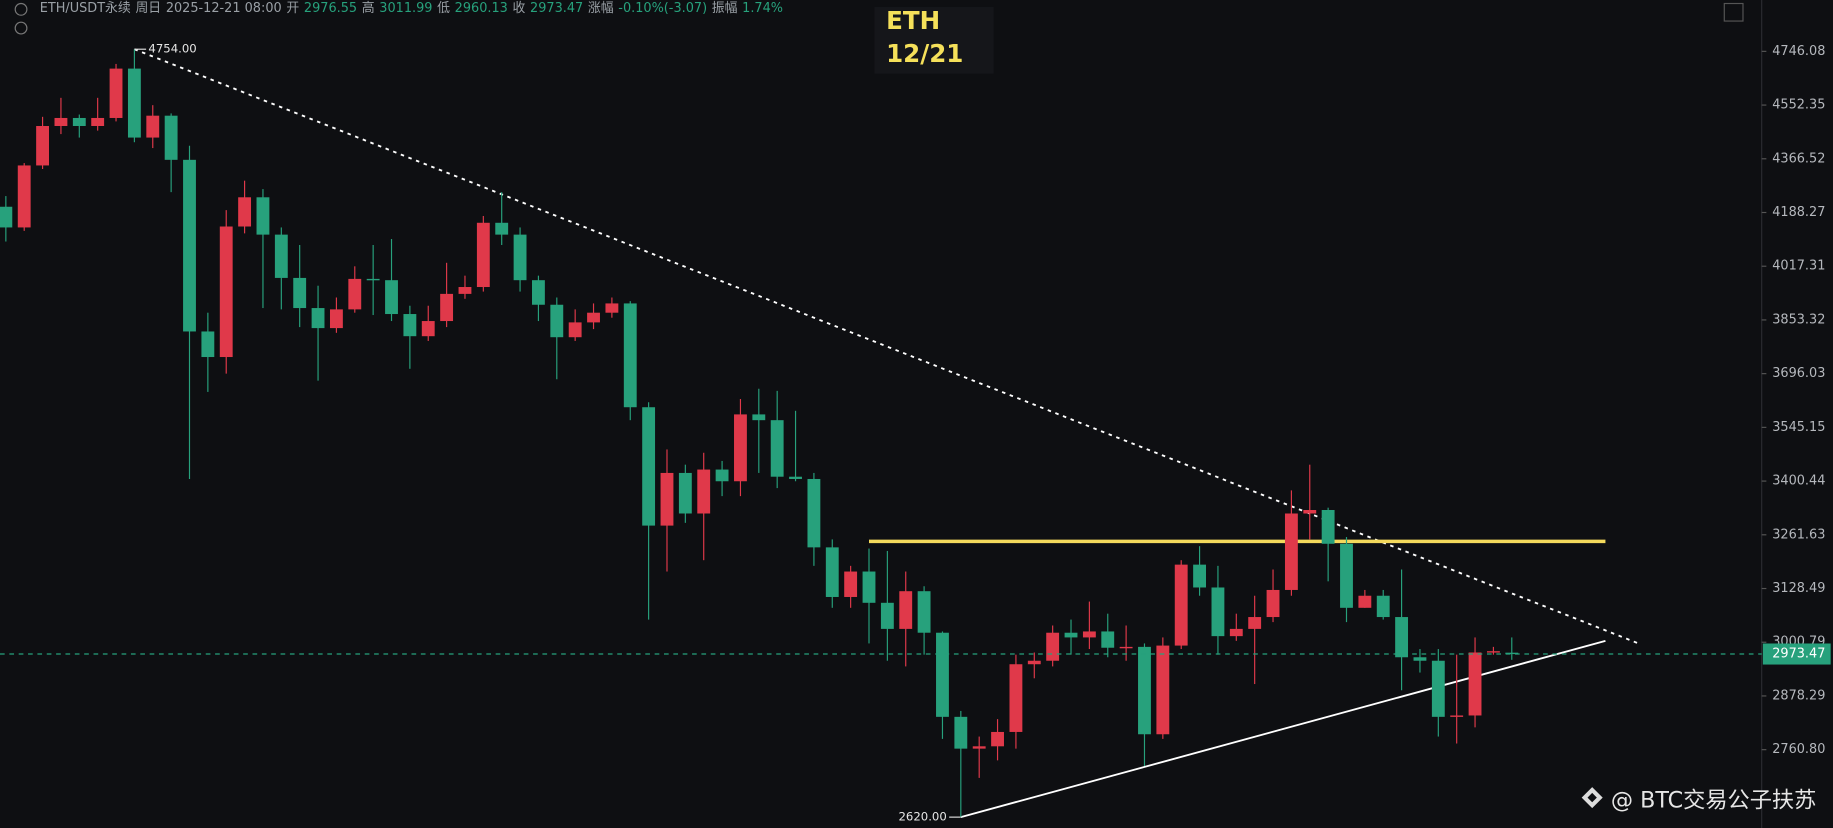 Image resolution: width=1833 pixels, height=828 pixels. Describe the element at coordinates (1798, 534) in the screenshot. I see `y-tick-label: 3261.63` at that location.